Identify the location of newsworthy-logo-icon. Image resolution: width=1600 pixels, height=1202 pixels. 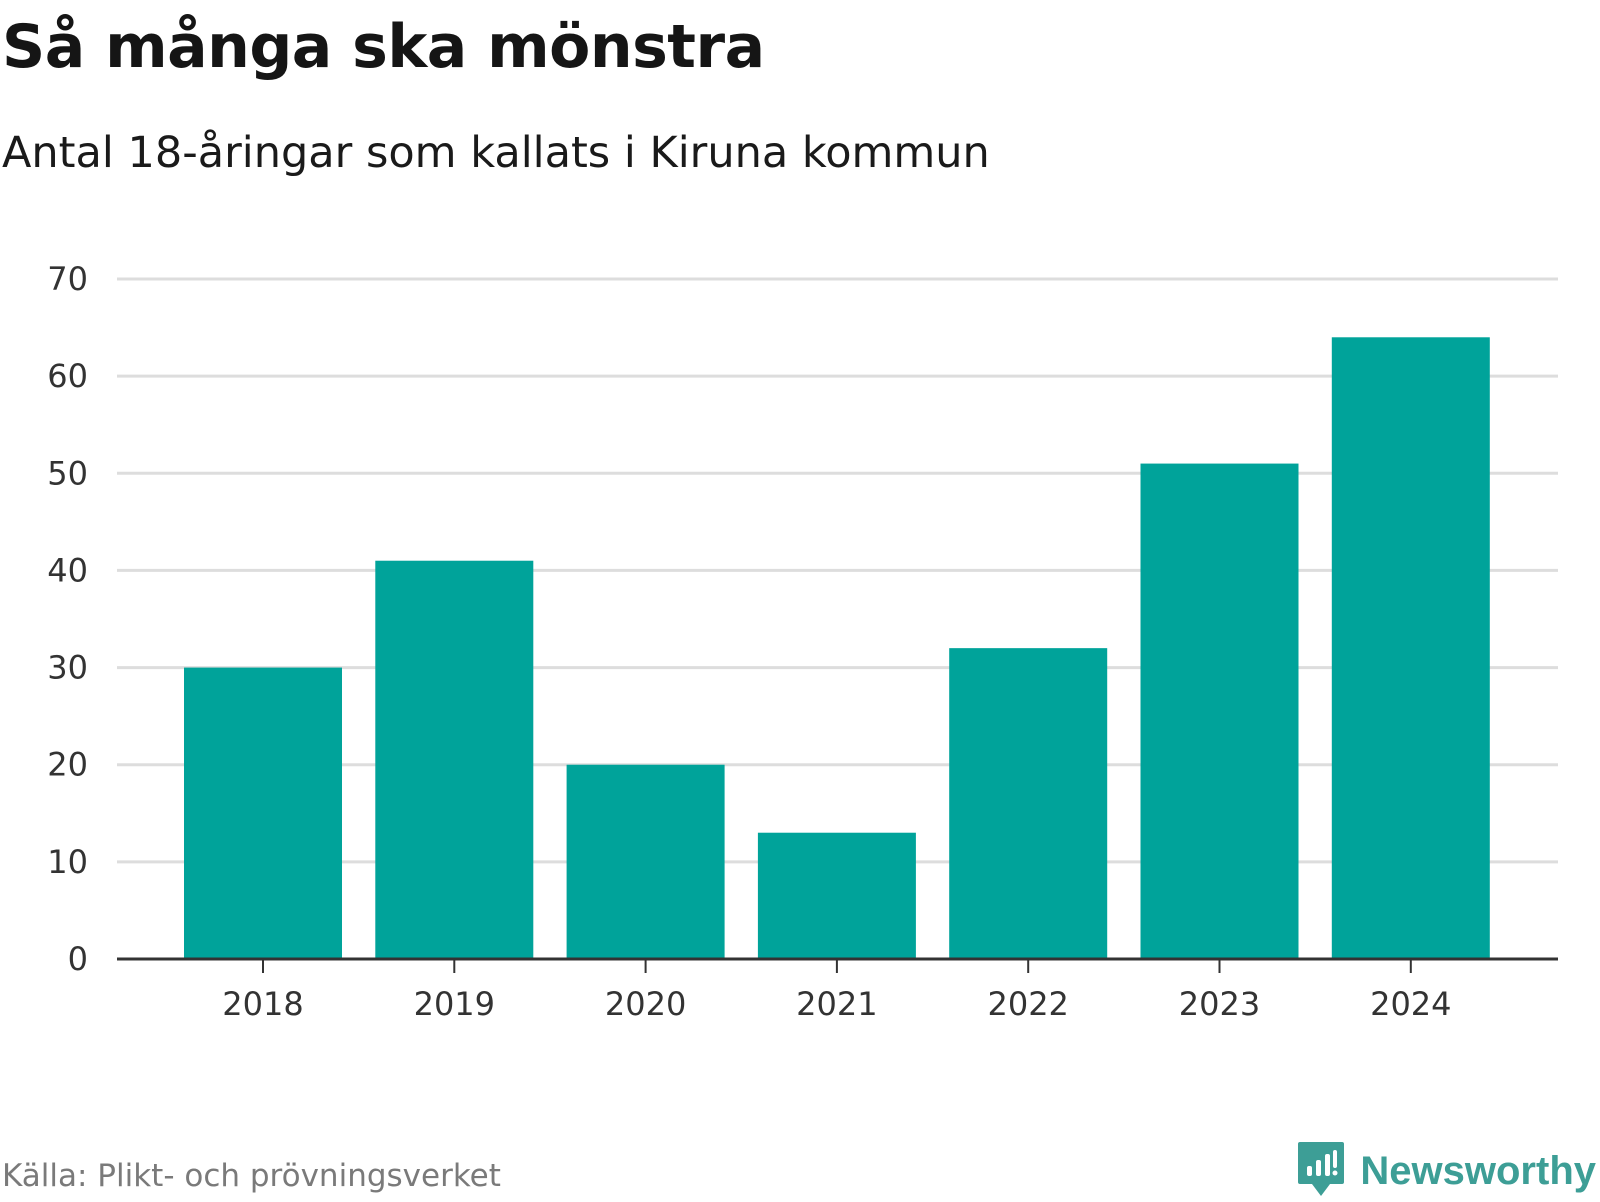
(1321, 1171).